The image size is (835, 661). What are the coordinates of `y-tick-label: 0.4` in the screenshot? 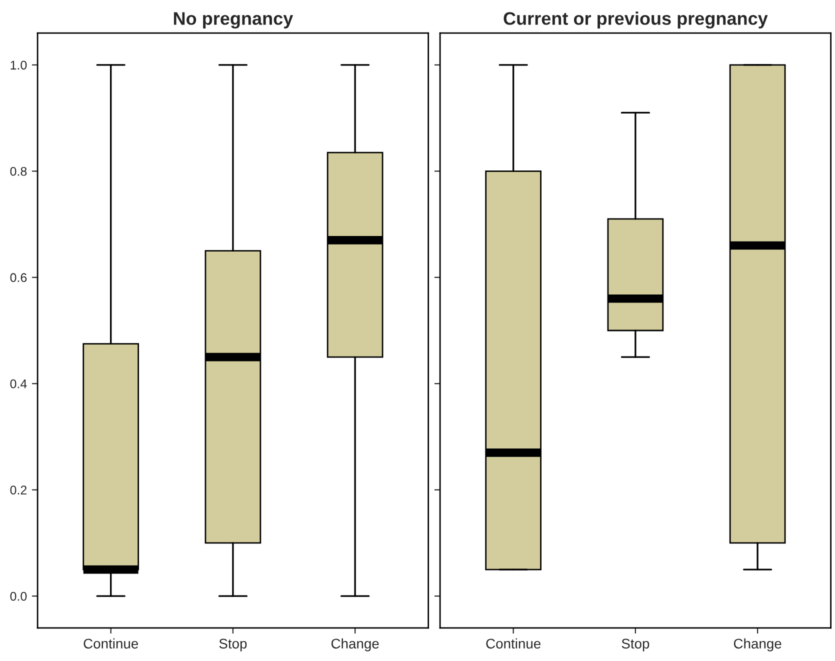 It's located at (18, 383).